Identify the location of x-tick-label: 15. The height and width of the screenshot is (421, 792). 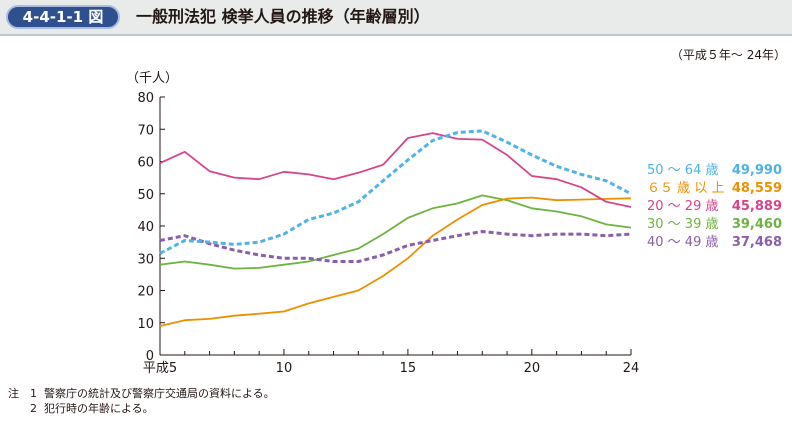
(408, 368).